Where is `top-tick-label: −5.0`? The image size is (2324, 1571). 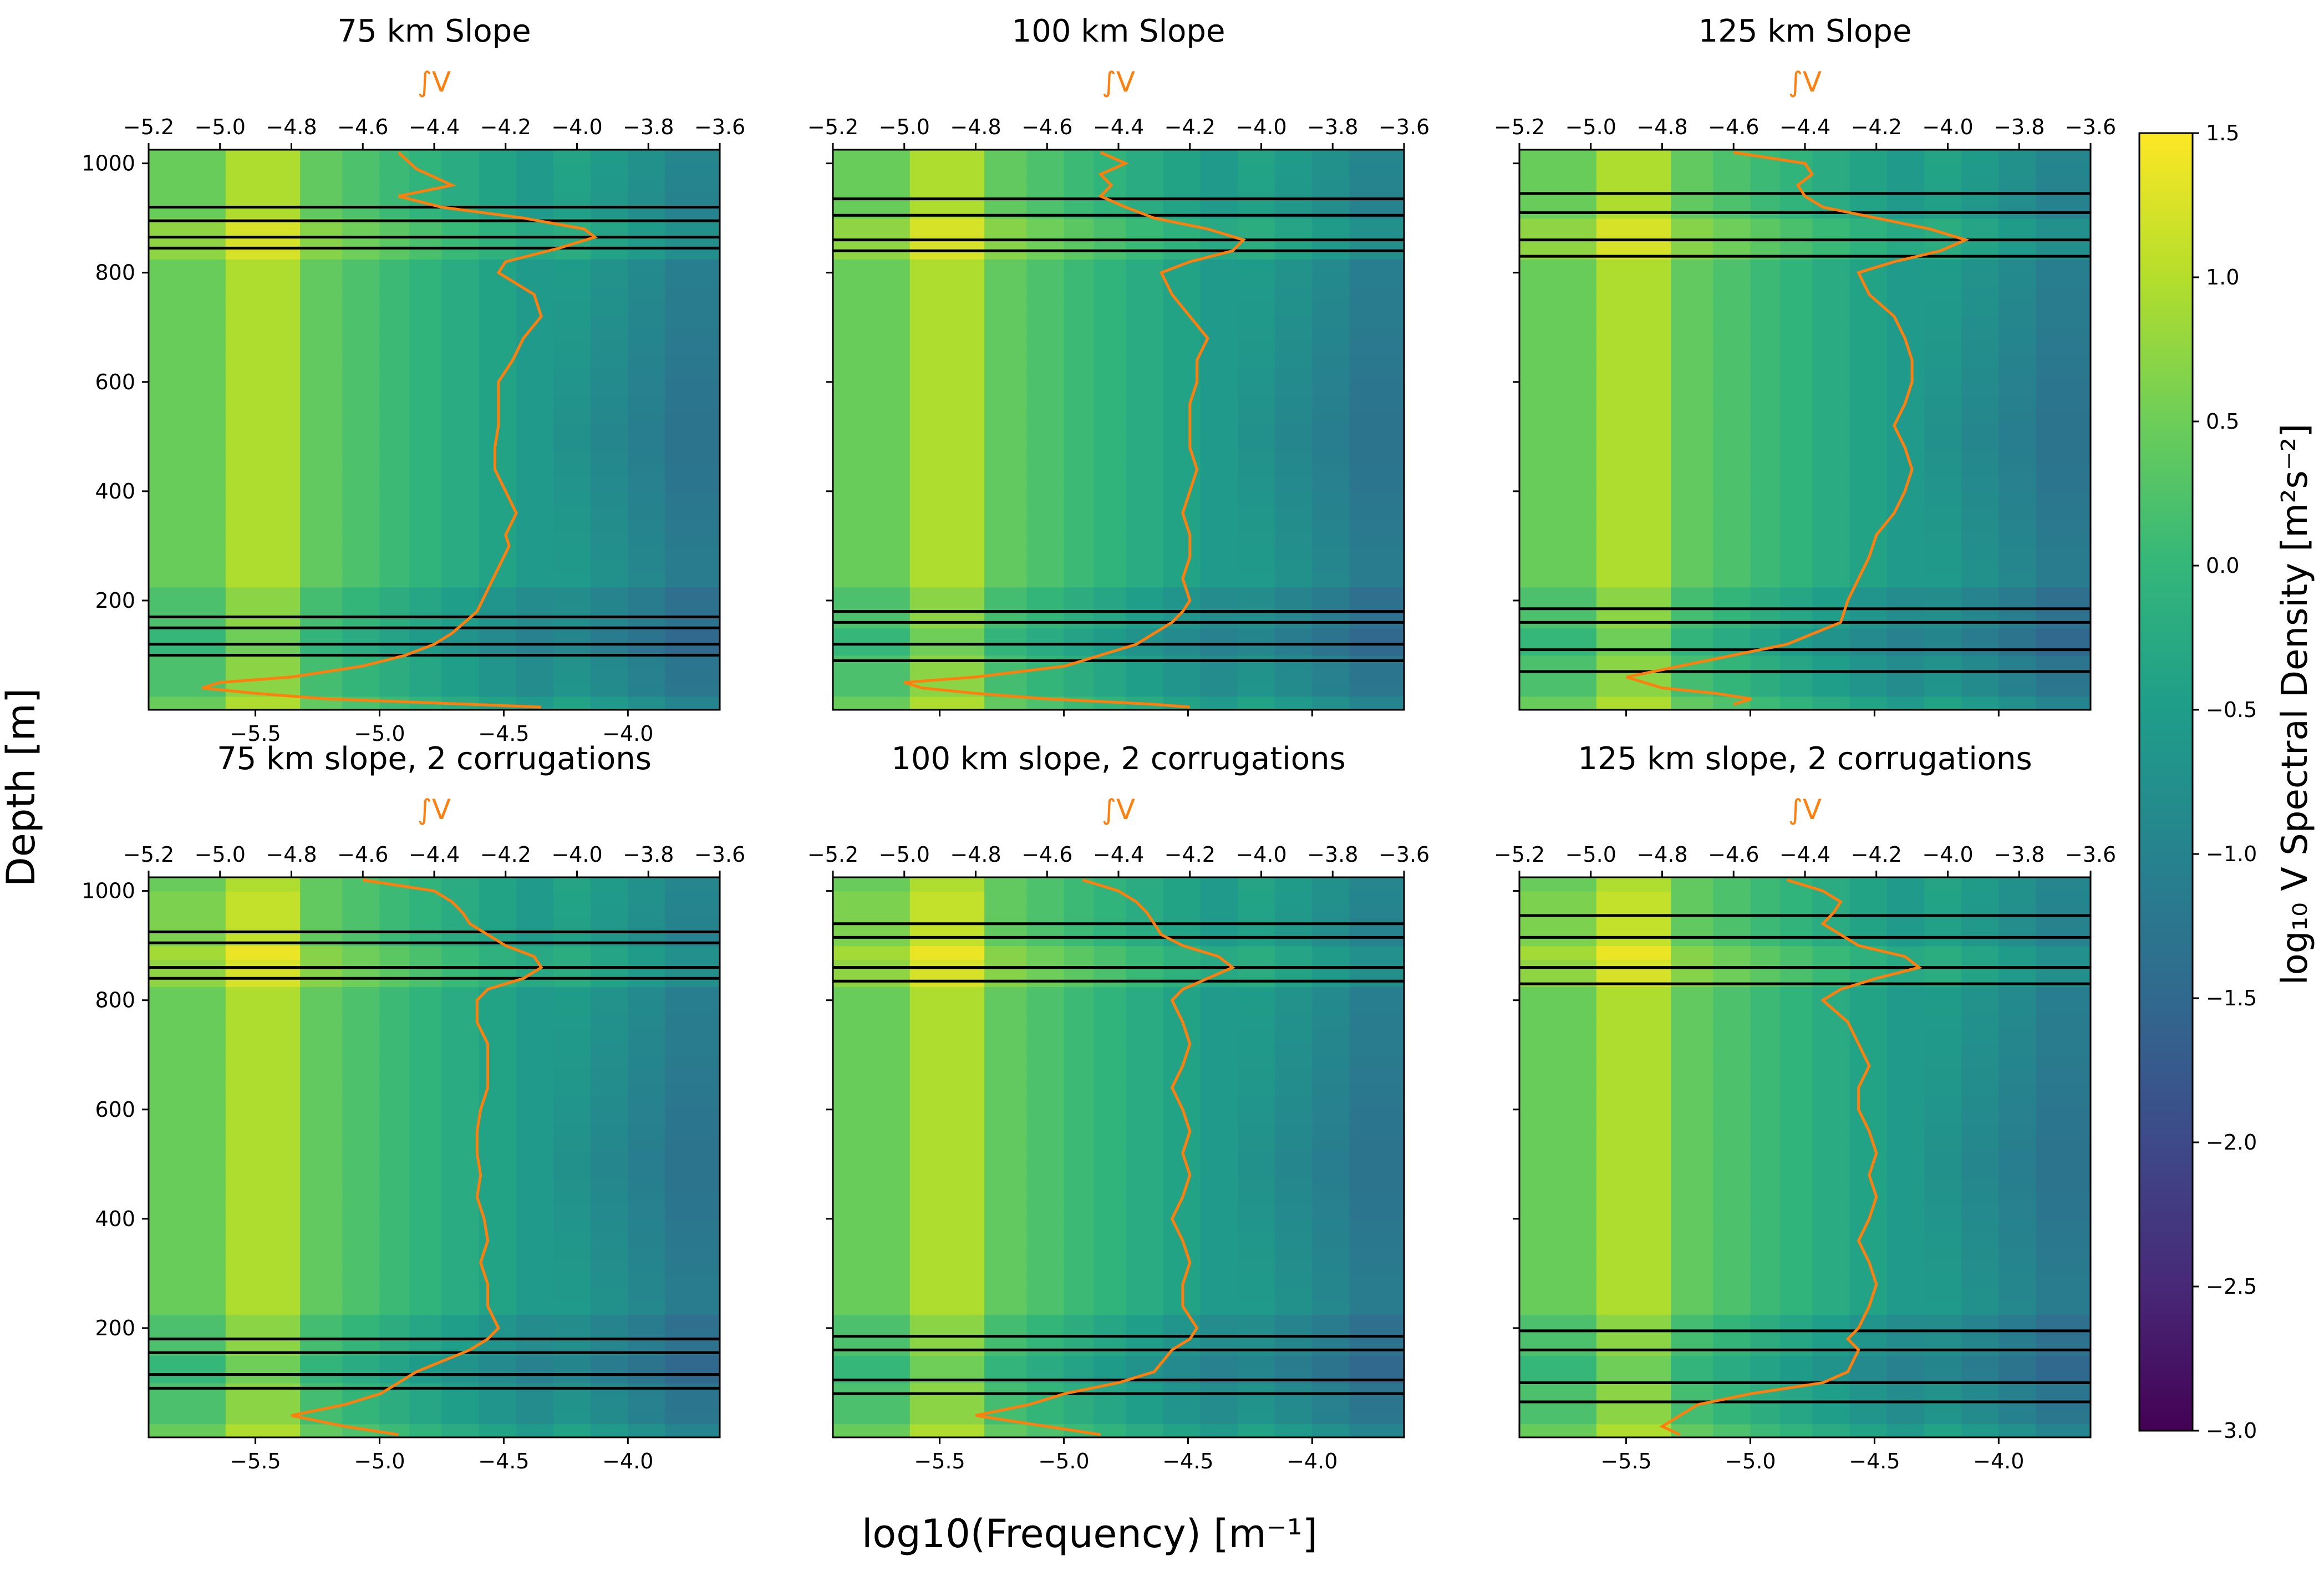
top-tick-label: −5.0 is located at coordinates (904, 854).